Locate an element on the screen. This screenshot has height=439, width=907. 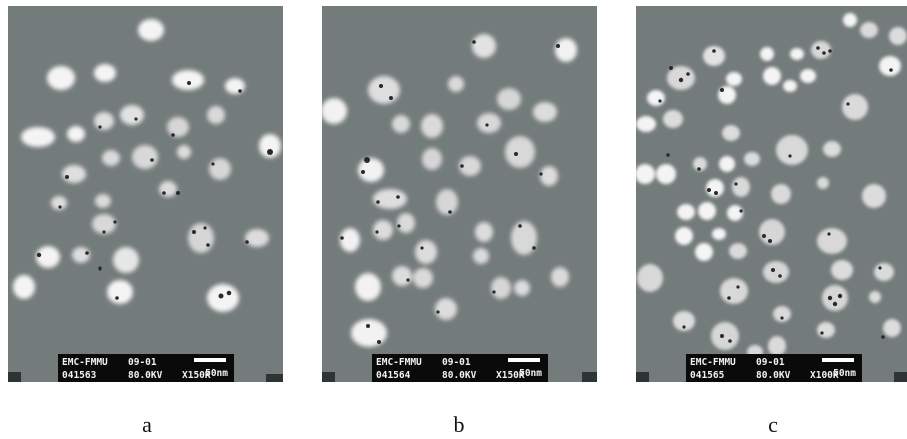
image-number: 041563 is located at coordinates (79, 375).